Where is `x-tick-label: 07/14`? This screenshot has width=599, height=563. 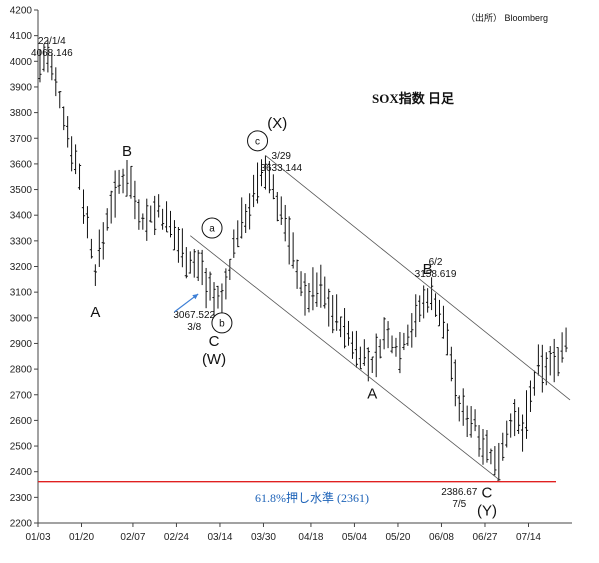 x-tick-label: 07/14 is located at coordinates (528, 537).